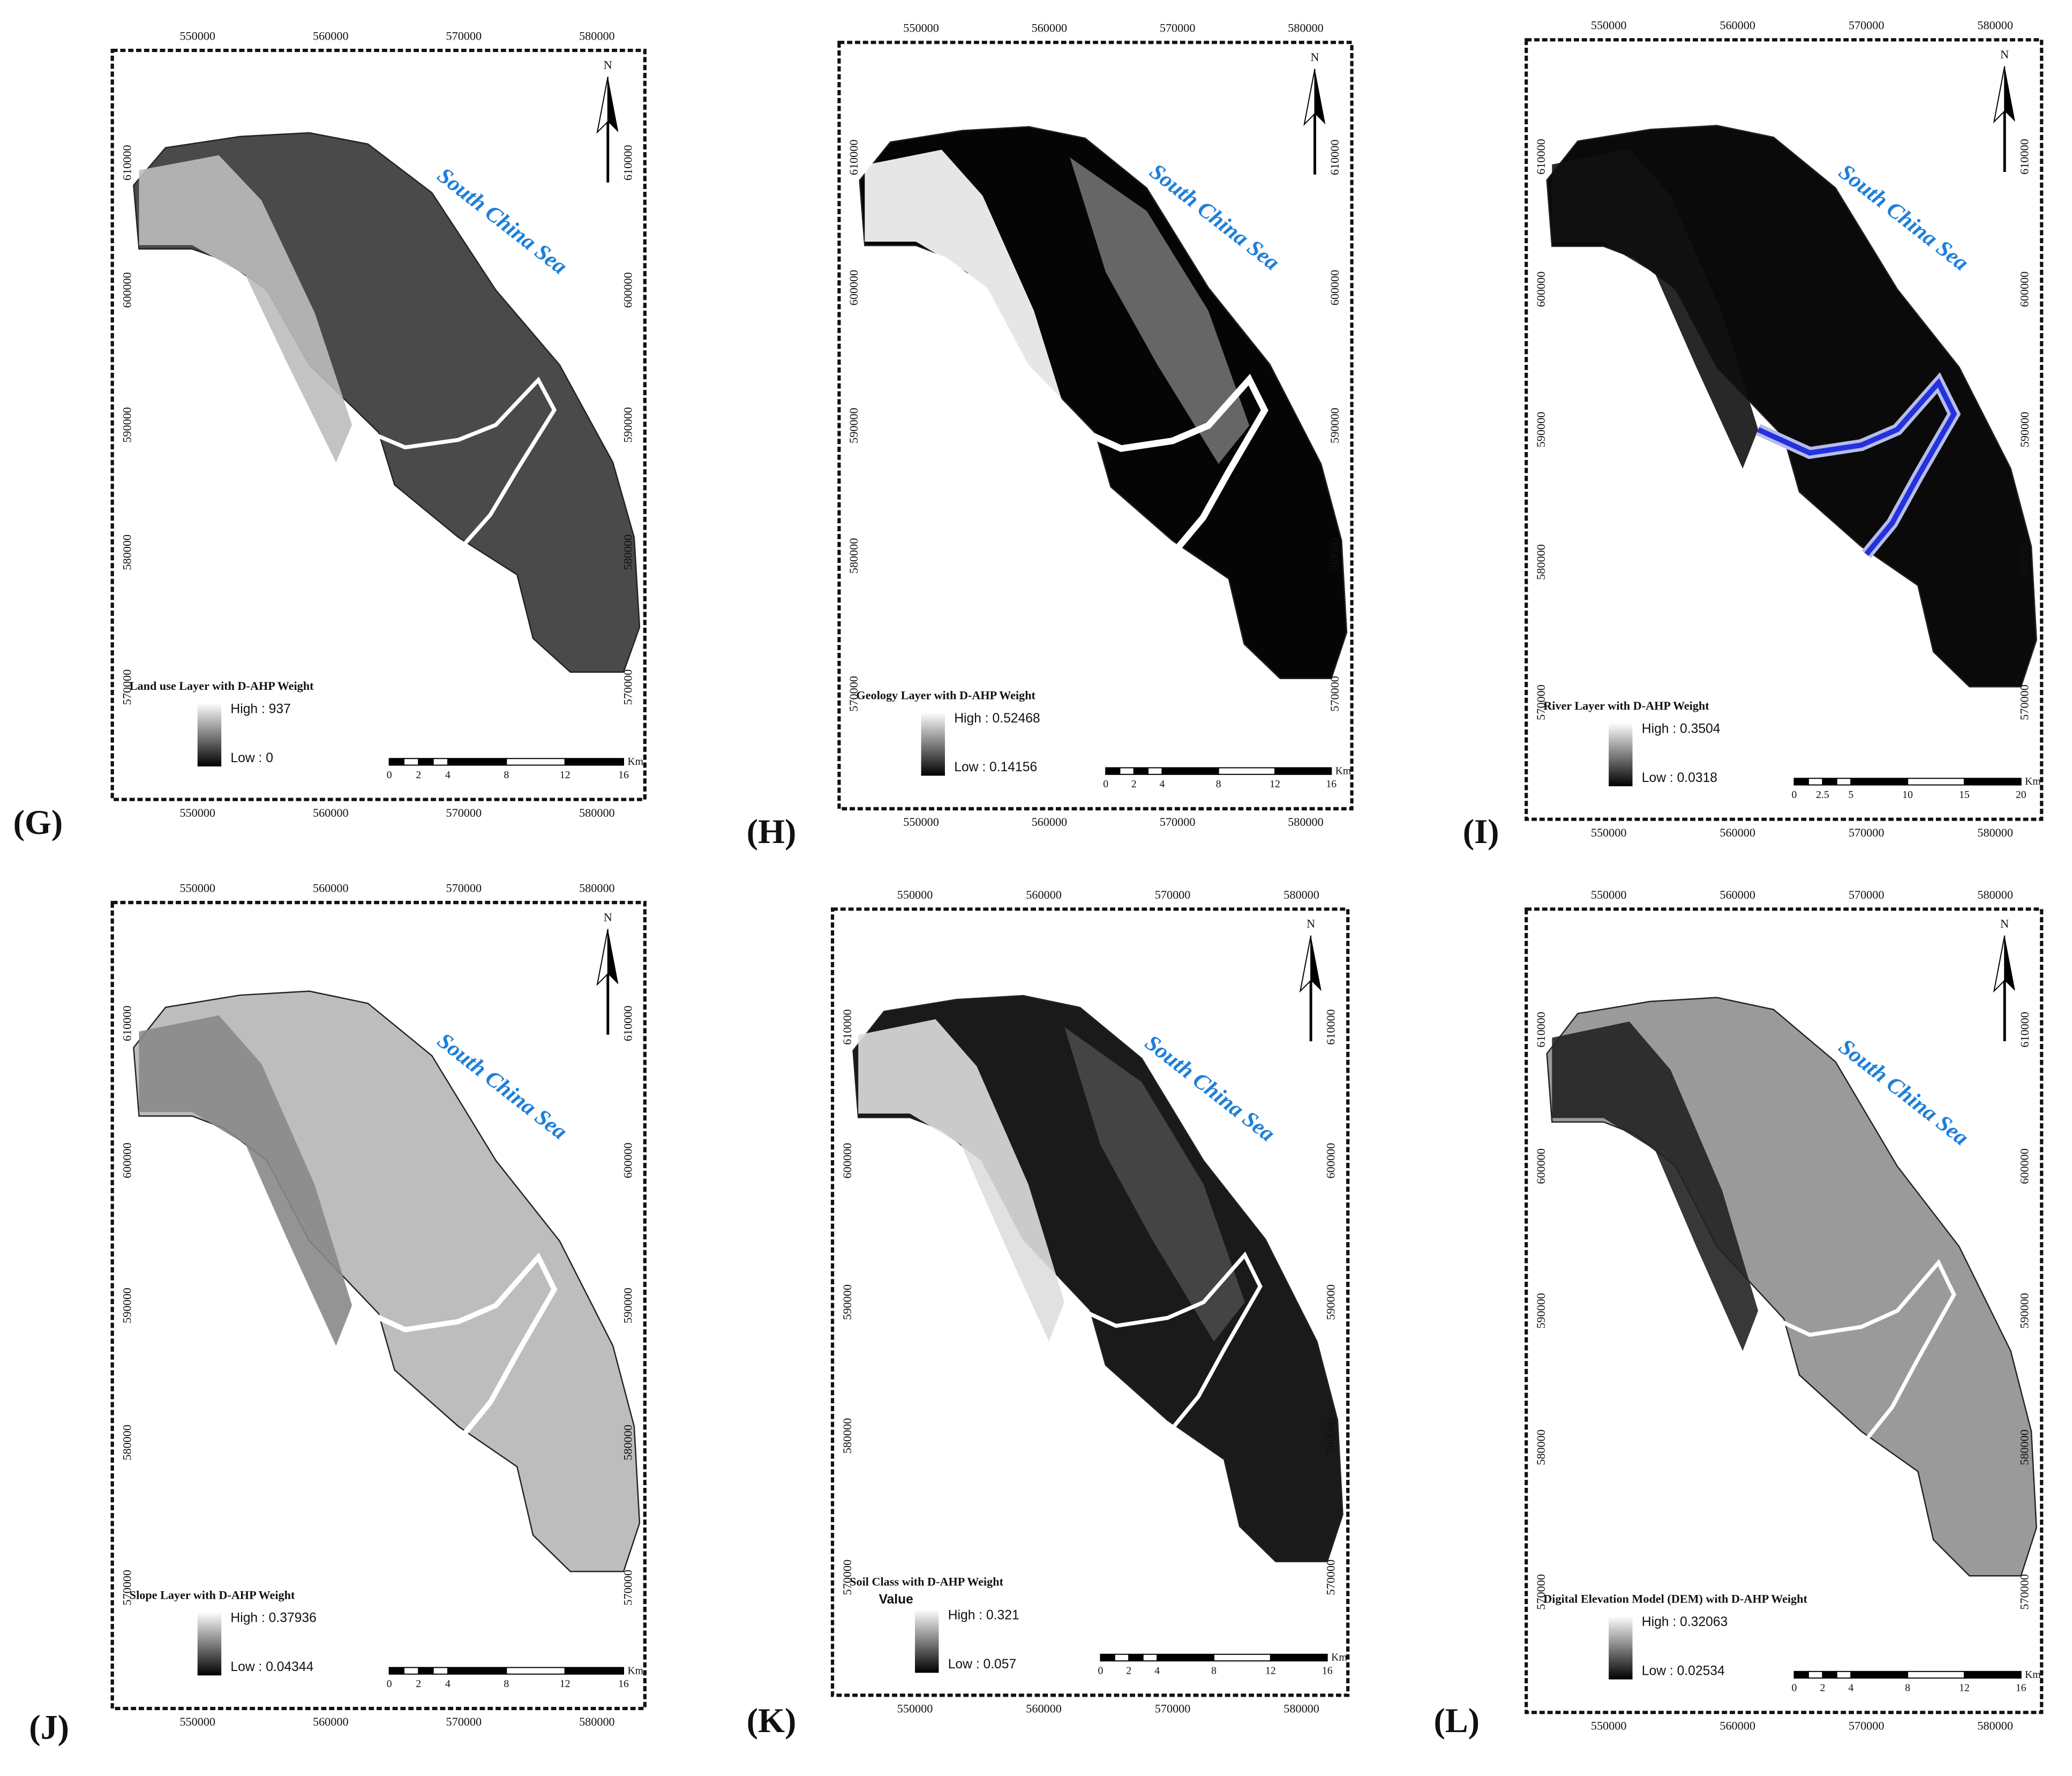 The image size is (2072, 1776). I want to click on legend-high: High : 0.321, so click(983, 1615).